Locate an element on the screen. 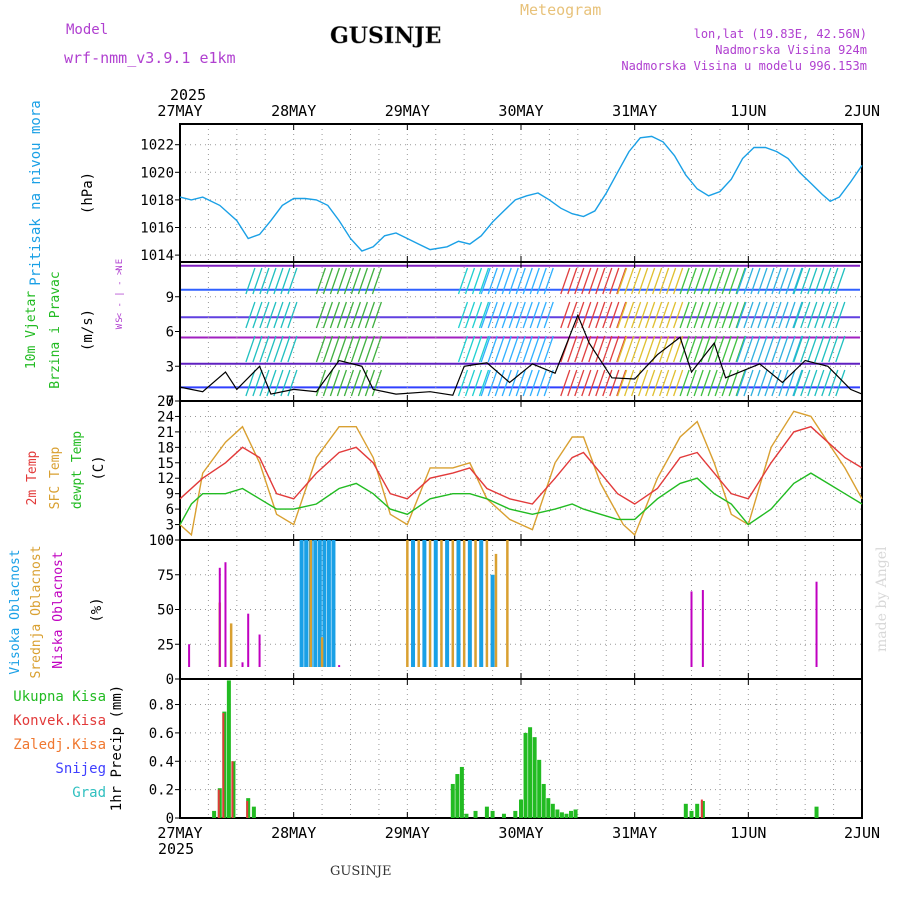 Image resolution: width=900 pixels, height=900 pixels. sfc-axis-title: SFC Temp is located at coordinates (55, 478).